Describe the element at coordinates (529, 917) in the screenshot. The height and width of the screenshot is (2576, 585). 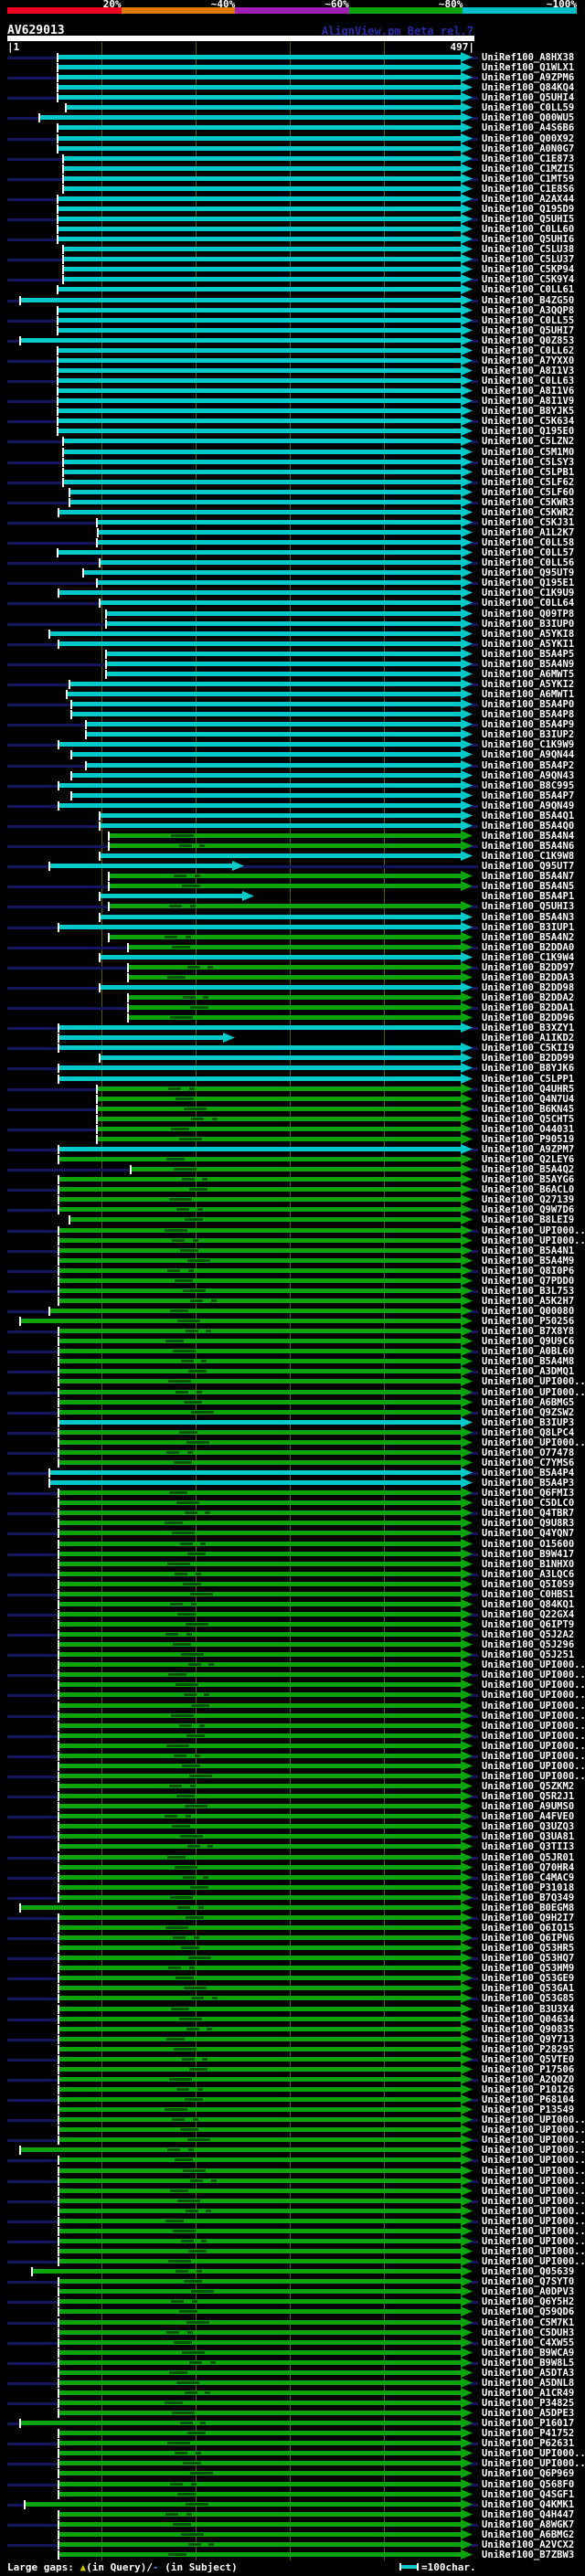
I see `hit-label: UniRef100_B5A4N3` at that location.